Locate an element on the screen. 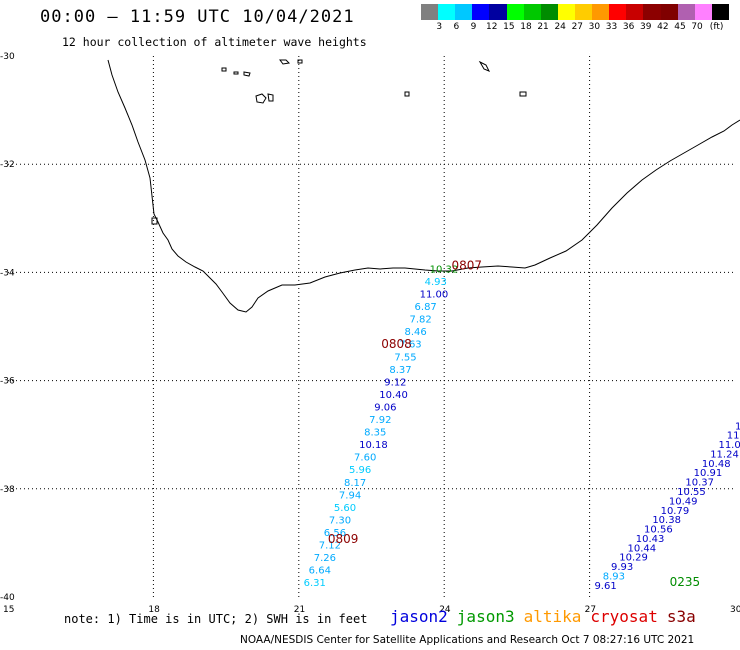 This screenshot has width=740, height=650. wave-height-value: 7.12 is located at coordinates (330, 546).